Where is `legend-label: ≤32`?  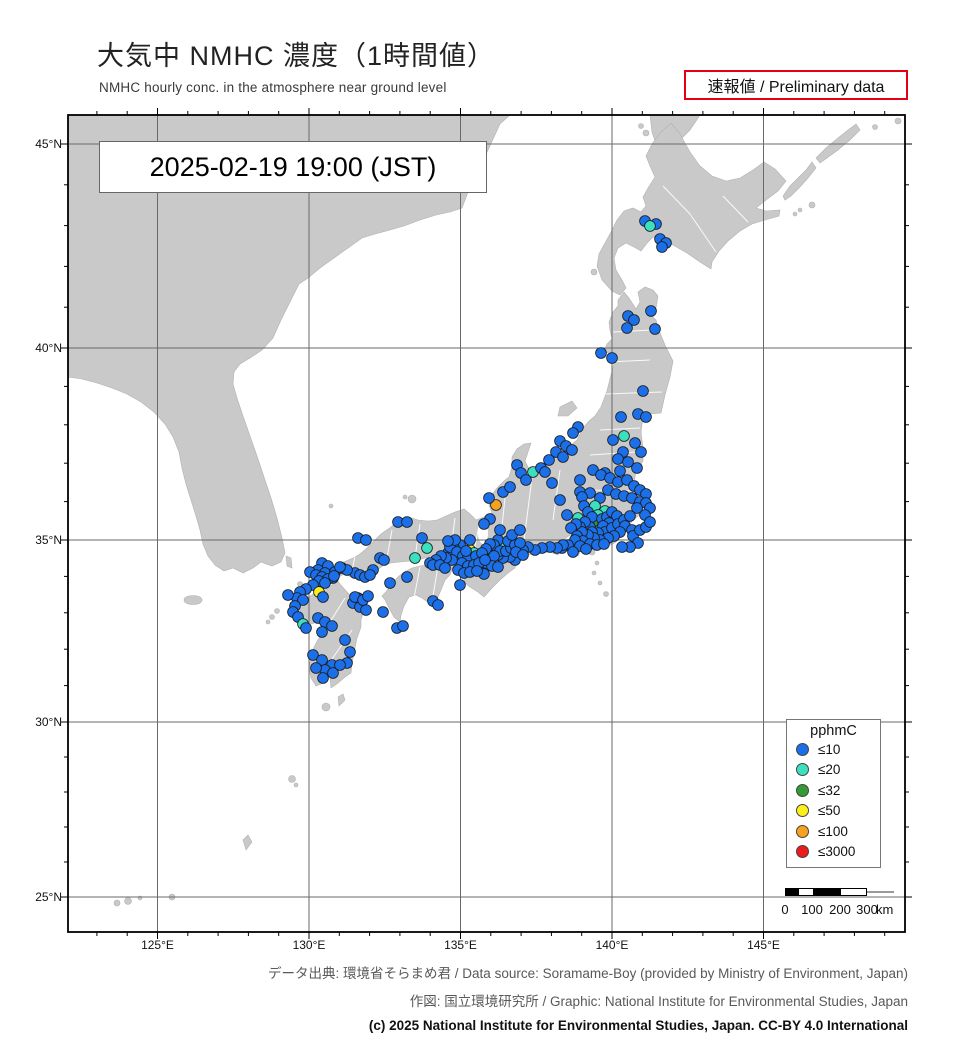
legend-label: ≤32 is located at coordinates (829, 790).